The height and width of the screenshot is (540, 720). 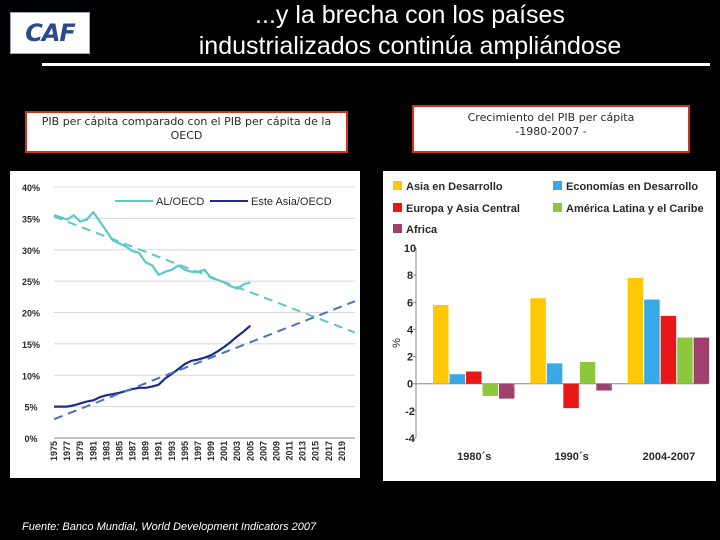 What do you see at coordinates (93, 451) in the screenshot?
I see `x-tick-label: 1981` at bounding box center [93, 451].